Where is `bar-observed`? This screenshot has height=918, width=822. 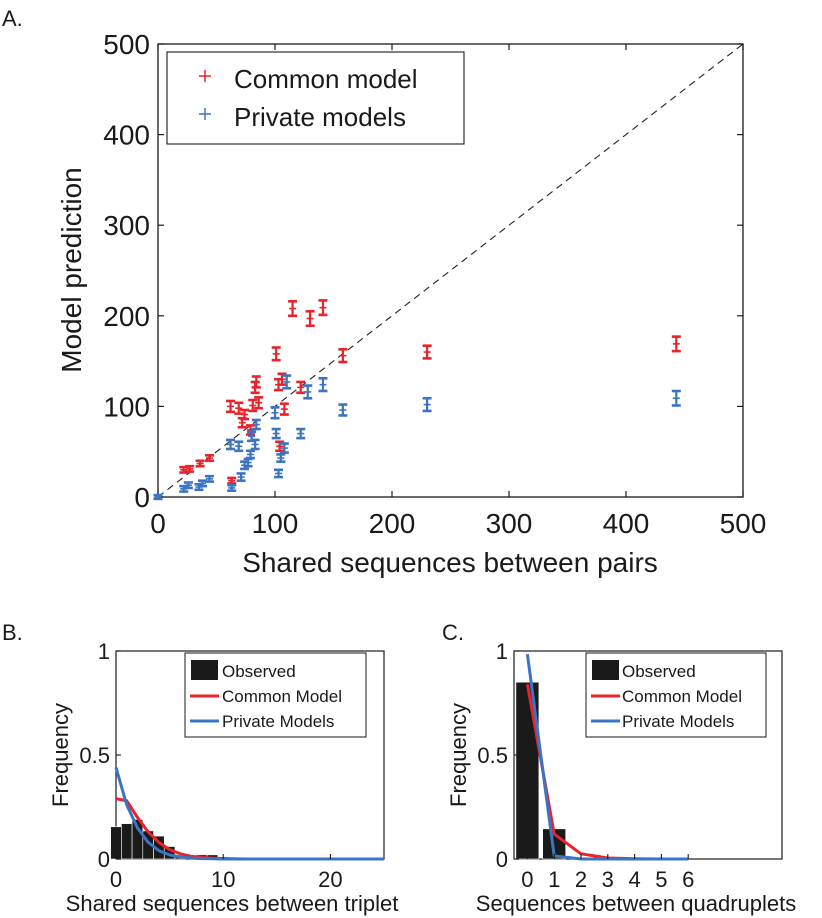 bar-observed is located at coordinates (127, 841).